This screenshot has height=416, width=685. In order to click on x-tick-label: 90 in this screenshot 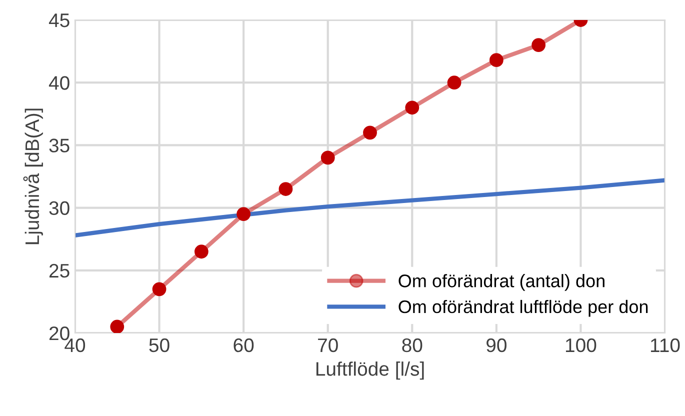, I will do `click(496, 345)`.